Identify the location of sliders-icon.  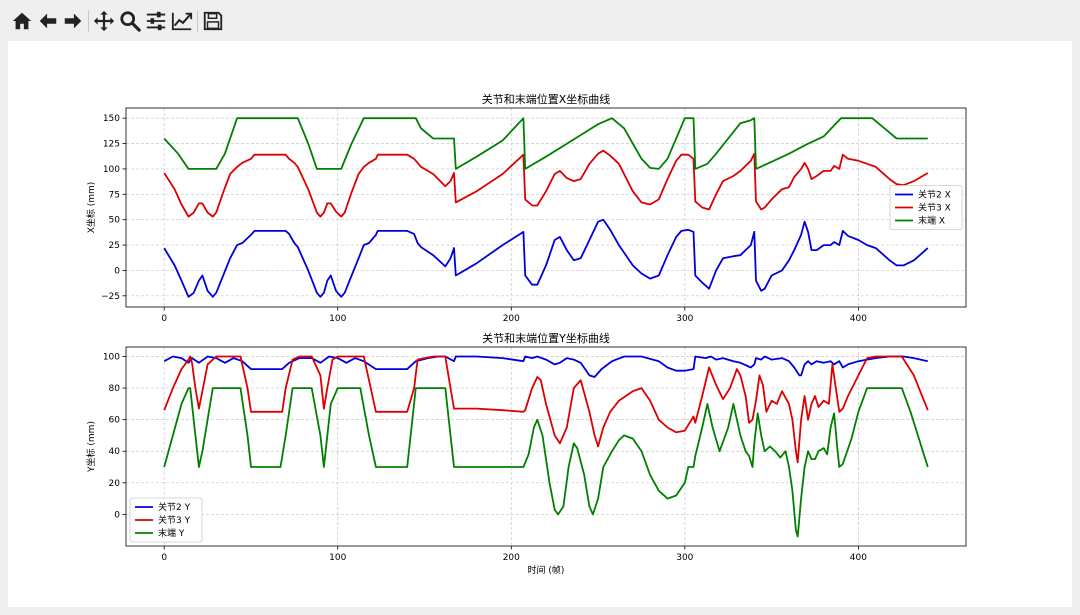
(156, 21).